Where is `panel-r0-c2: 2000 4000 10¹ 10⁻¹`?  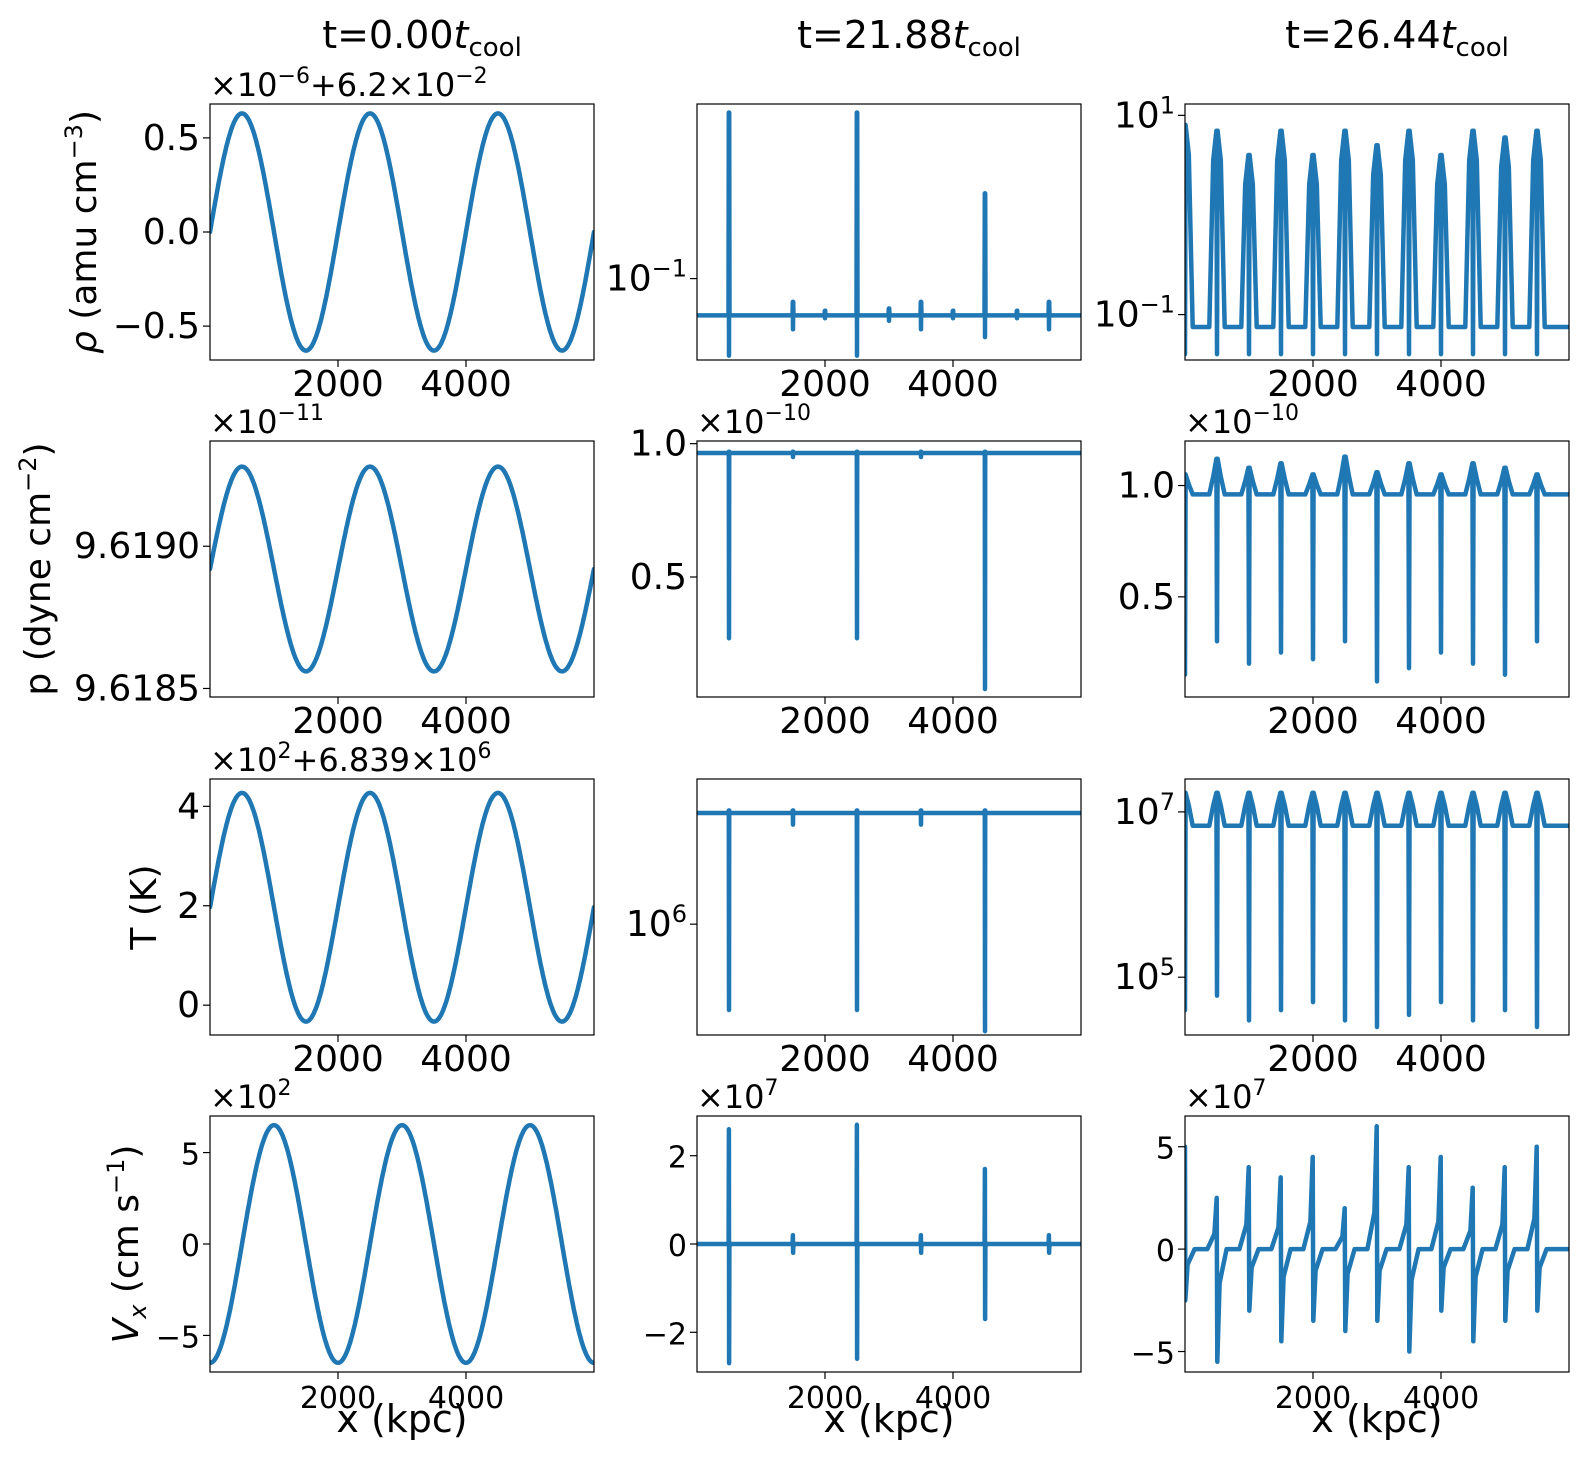 panel-r0-c2: 2000 4000 10¹ 10⁻¹ is located at coordinates (1332, 248).